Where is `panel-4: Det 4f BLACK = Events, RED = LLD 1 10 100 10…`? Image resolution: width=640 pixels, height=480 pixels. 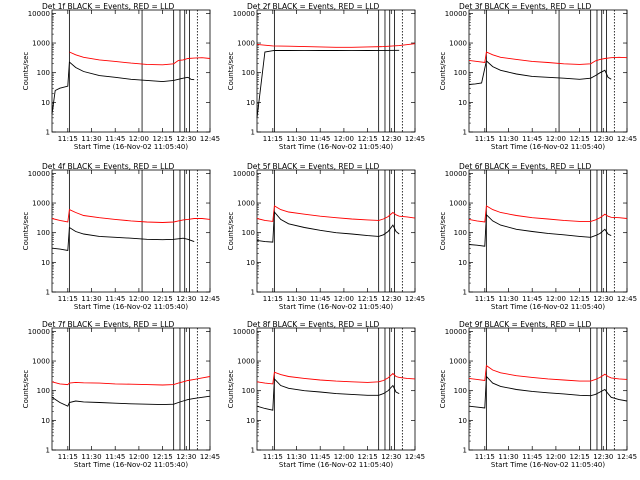 panel-4: Det 4f BLACK = Events, RED = LLD 1 10 100 10… is located at coordinates (121, 236).